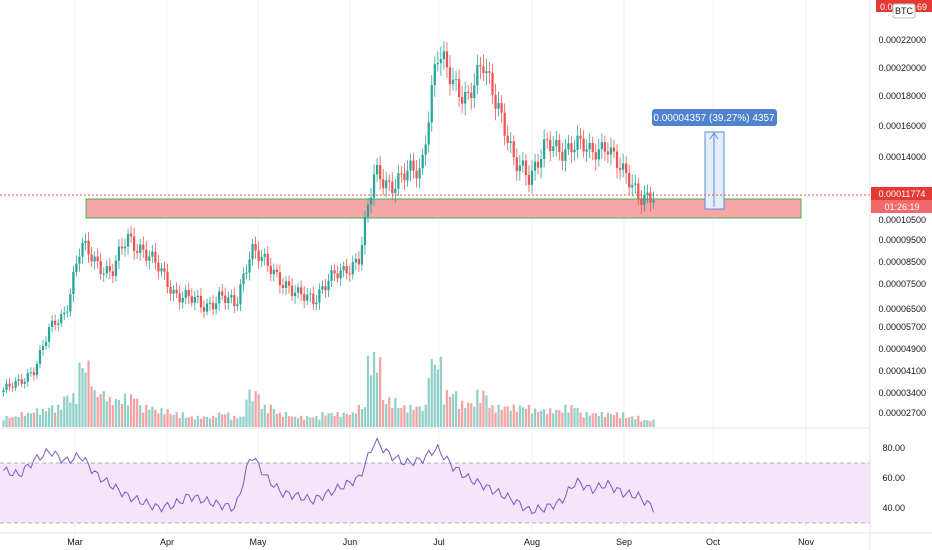 This screenshot has width=932, height=550. Describe the element at coordinates (902, 126) in the screenshot. I see `price-tick-label: 0.00016000` at that location.